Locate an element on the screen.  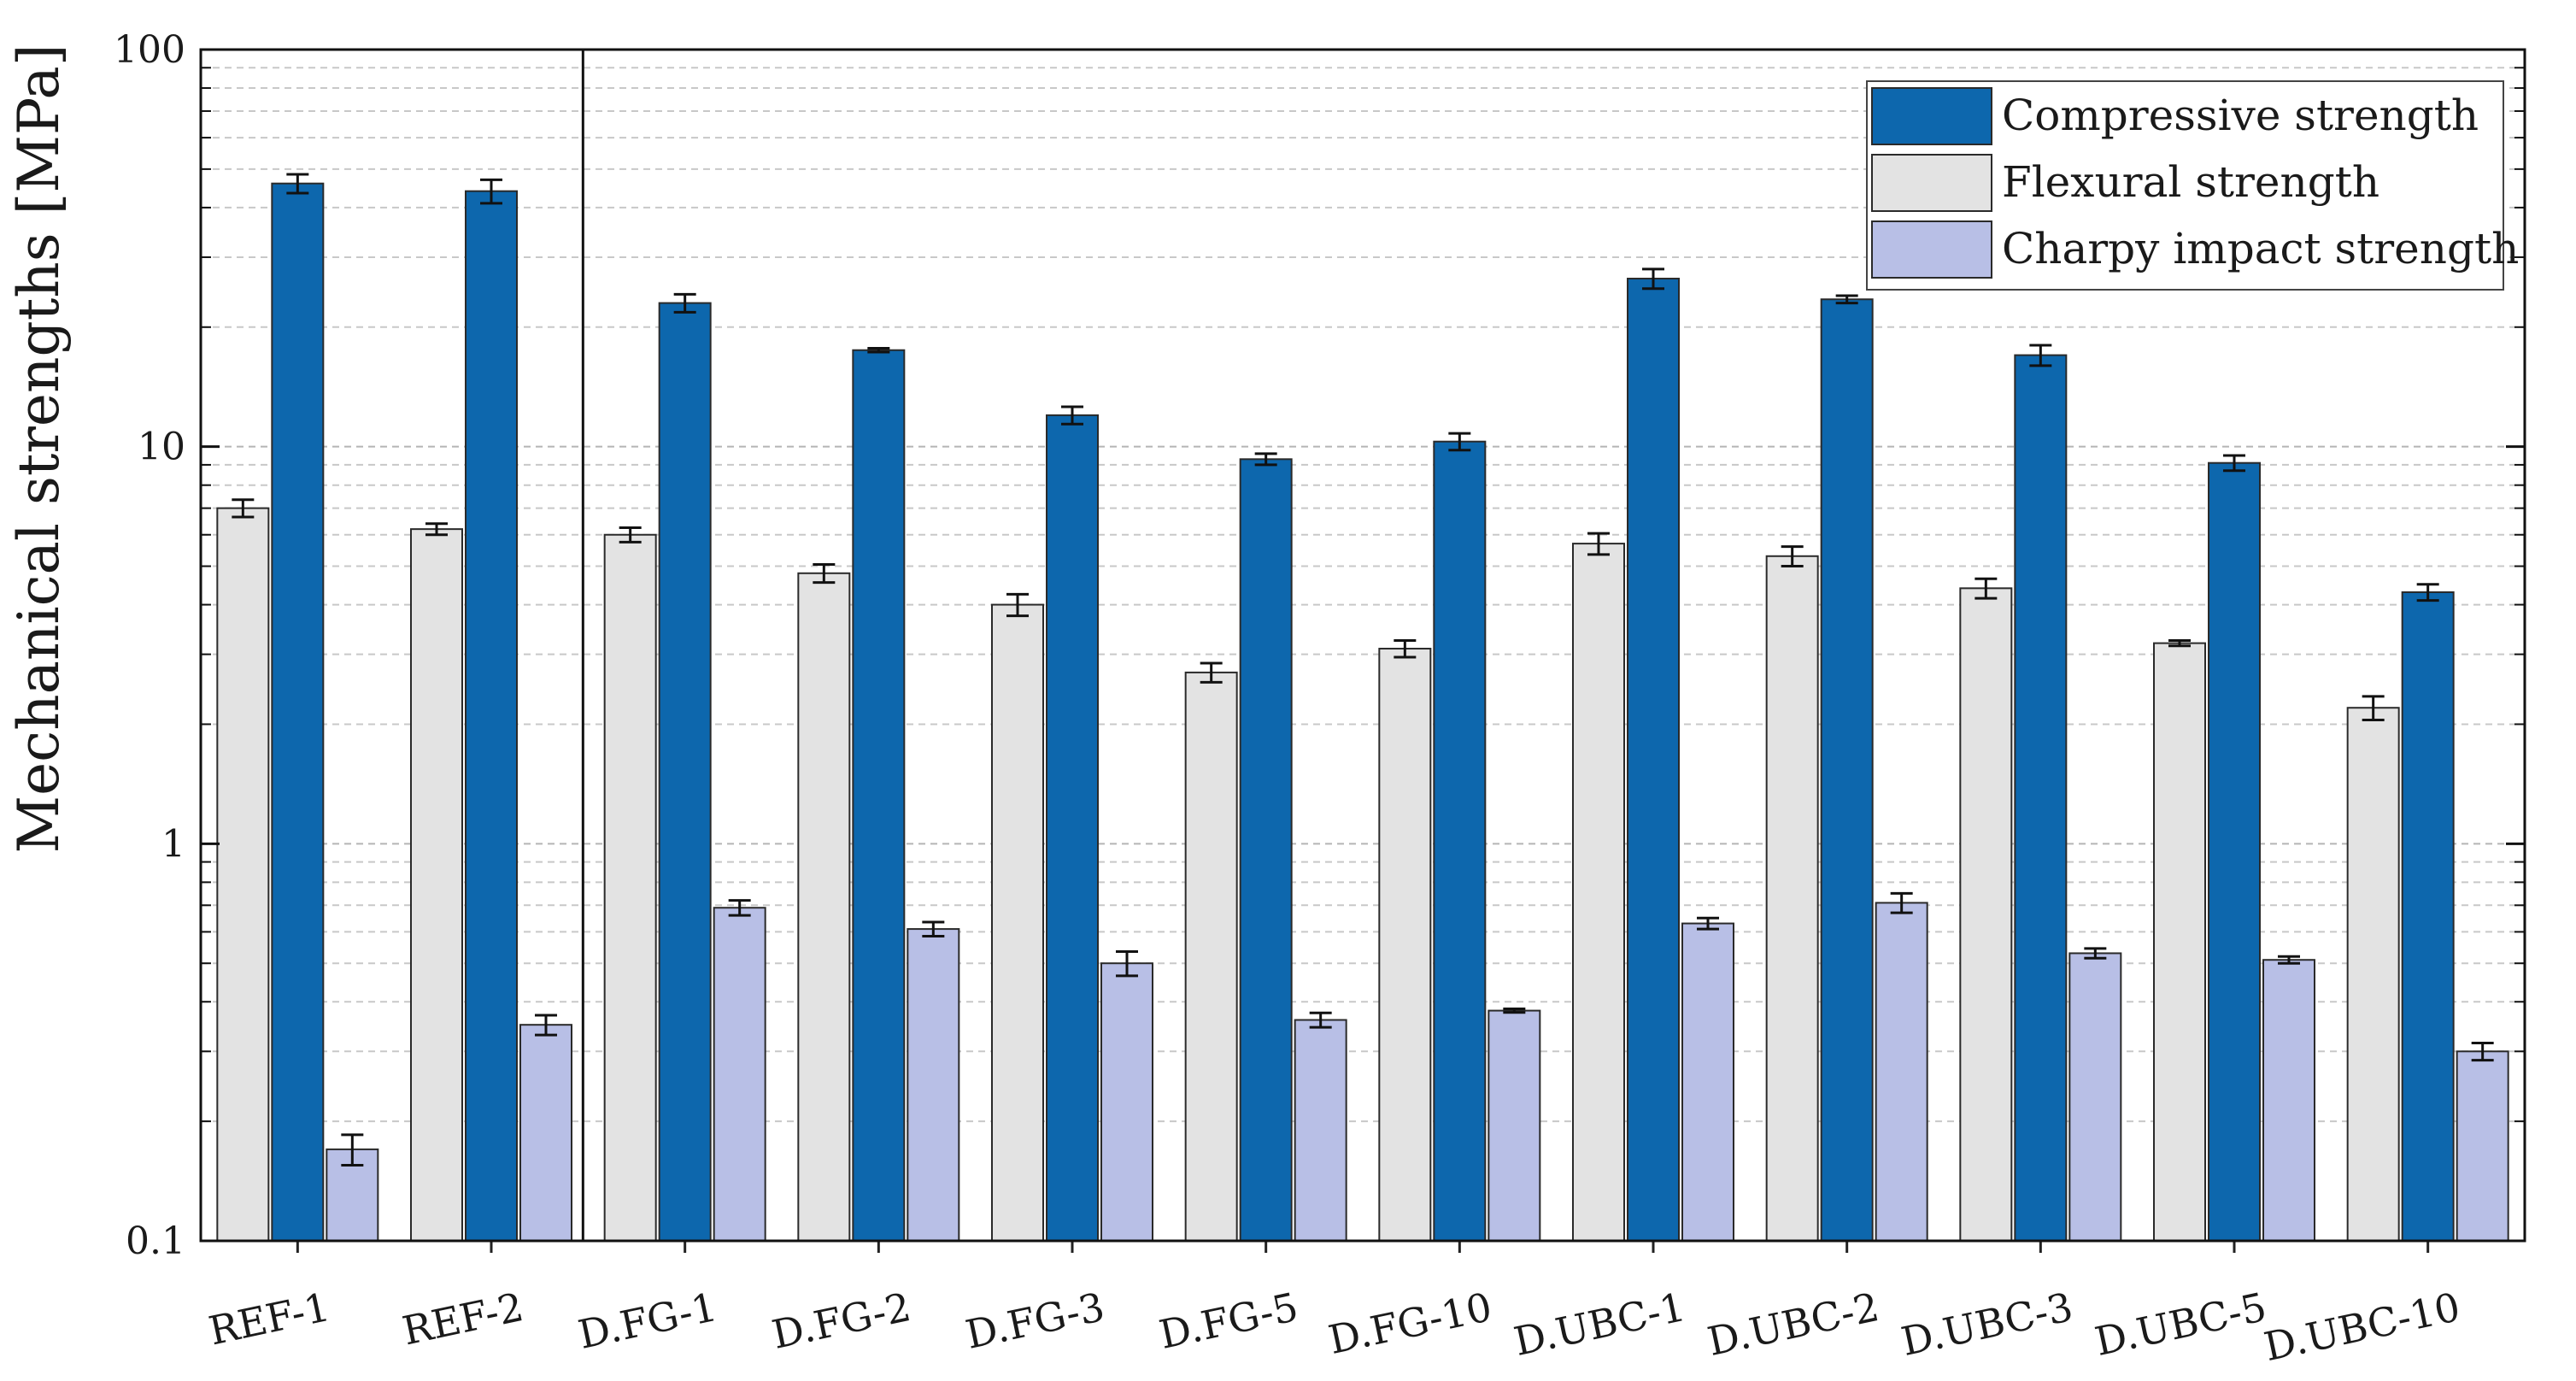
legend-label: Flexural strength is located at coordinates (2190, 182).